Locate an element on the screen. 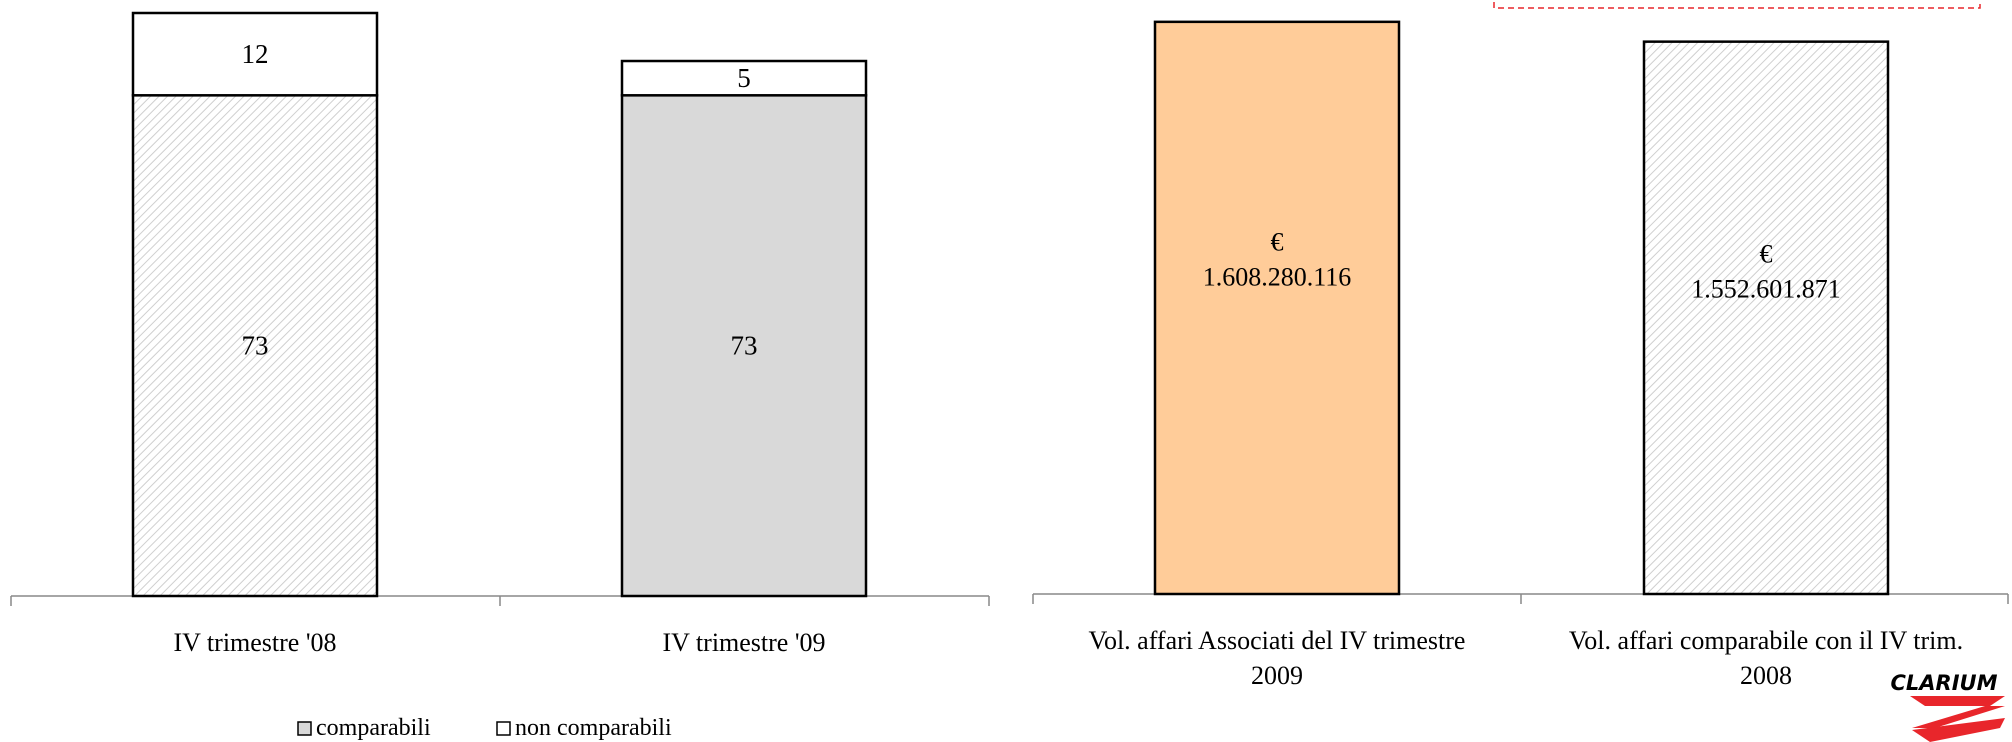  logo-swoosh-top is located at coordinates (1957, 701).